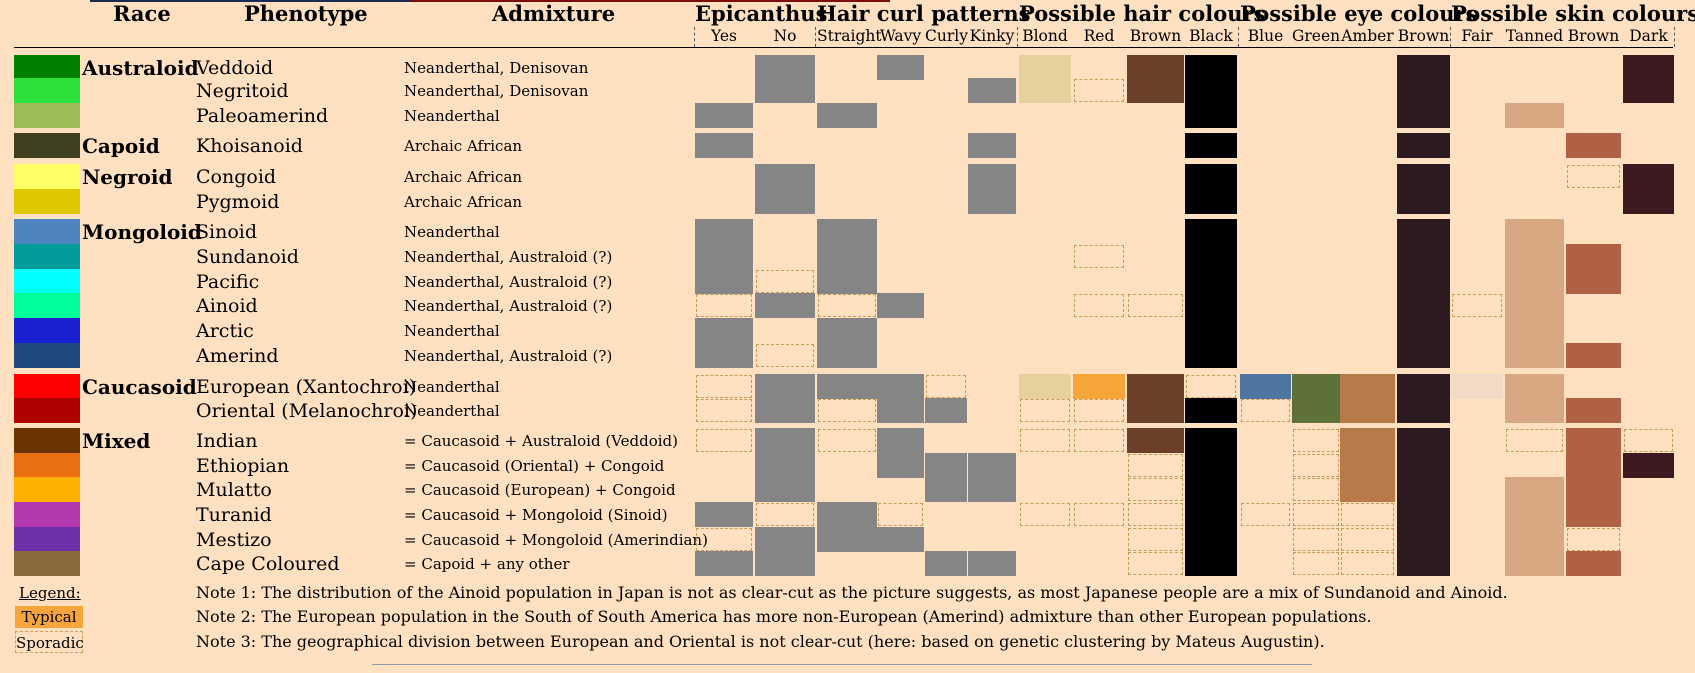 The height and width of the screenshot is (673, 1695). Describe the element at coordinates (1648, 36) in the screenshot. I see `sub-header-dark-4: Dark` at that location.